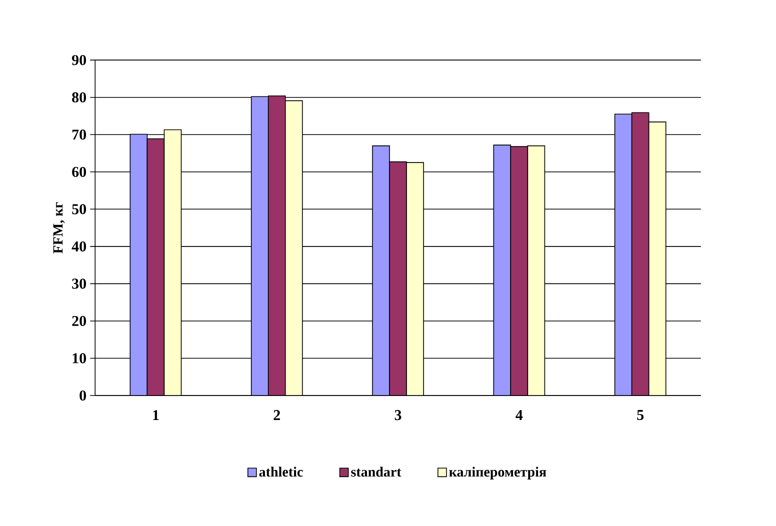 The height and width of the screenshot is (526, 776). I want to click on y-tick-label: 40, so click(79, 247).